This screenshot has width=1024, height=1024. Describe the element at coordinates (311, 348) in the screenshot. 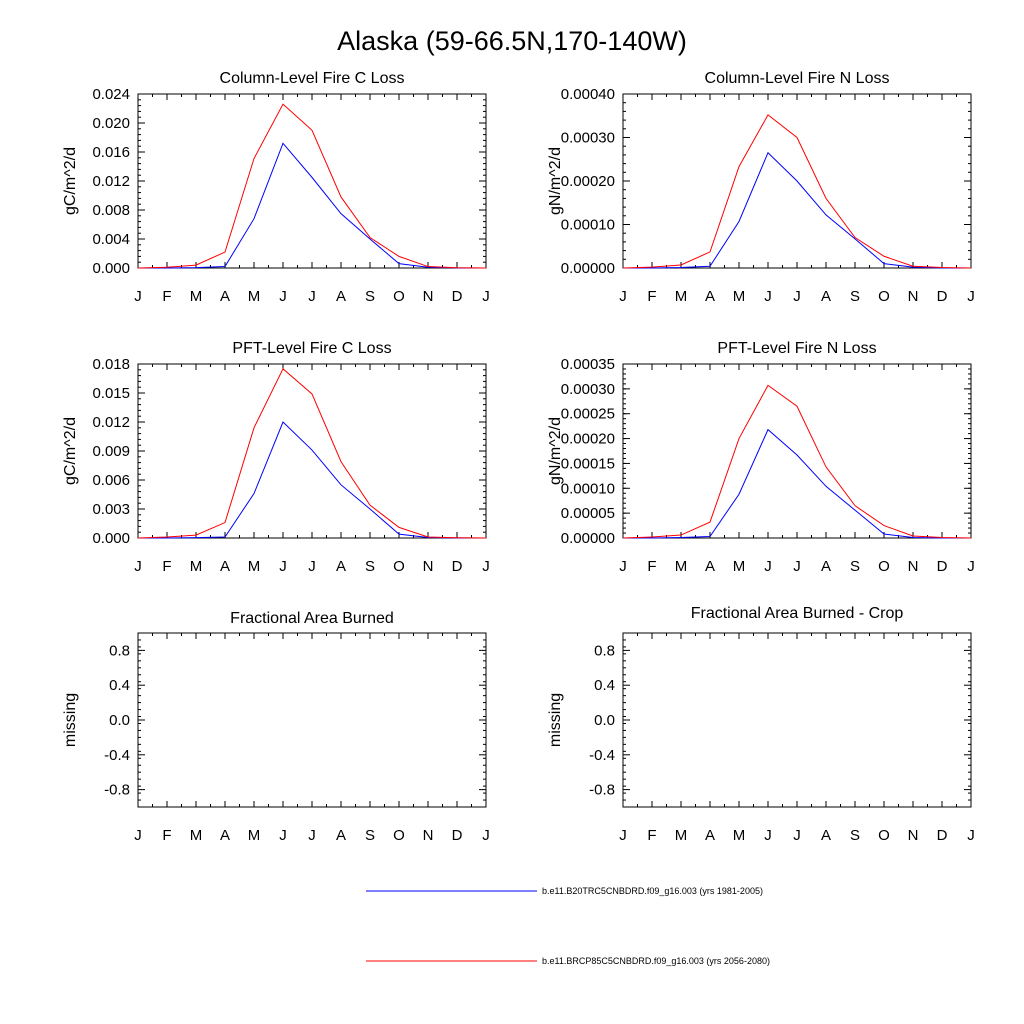

I see `panel-title: PFT-Level Fire C Loss` at that location.